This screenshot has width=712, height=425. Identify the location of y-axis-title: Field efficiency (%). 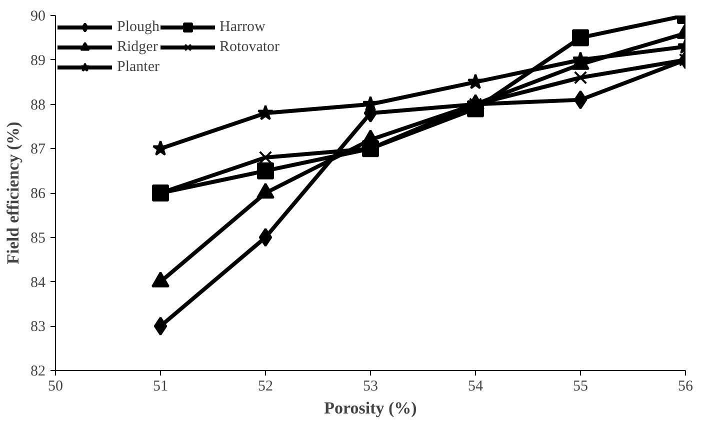
(13, 193).